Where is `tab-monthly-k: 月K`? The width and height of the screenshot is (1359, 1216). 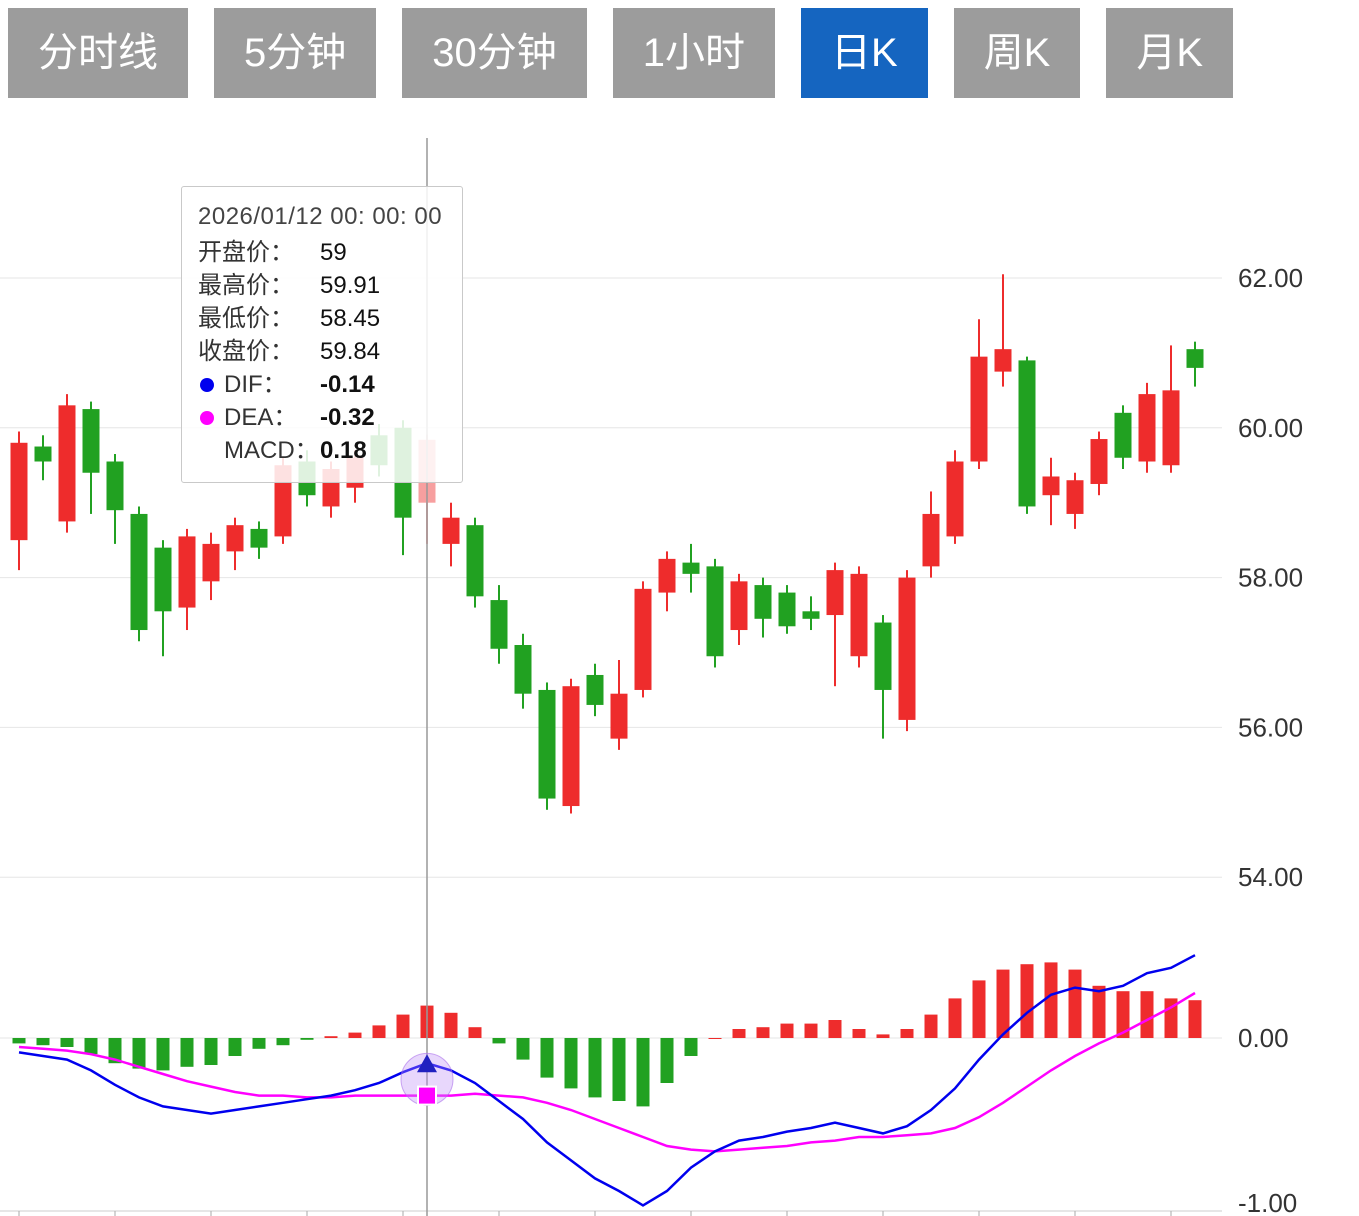 tab-monthly-k: 月K is located at coordinates (1170, 53).